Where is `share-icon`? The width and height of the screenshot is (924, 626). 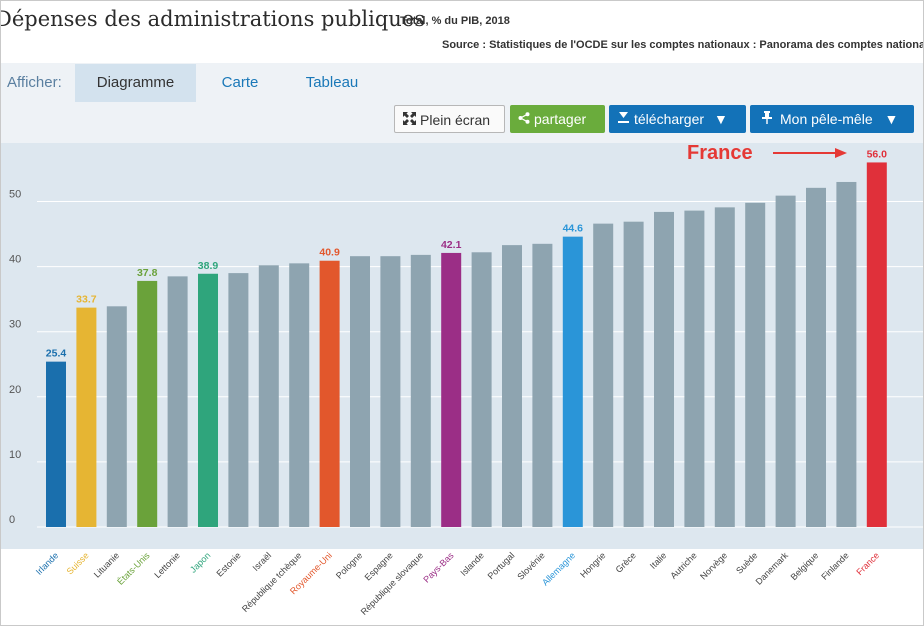 share-icon is located at coordinates (524, 119).